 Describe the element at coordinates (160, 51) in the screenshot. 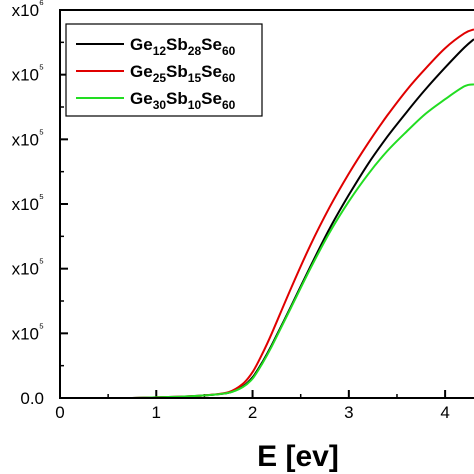

I see `legend-subscript: 12` at that location.